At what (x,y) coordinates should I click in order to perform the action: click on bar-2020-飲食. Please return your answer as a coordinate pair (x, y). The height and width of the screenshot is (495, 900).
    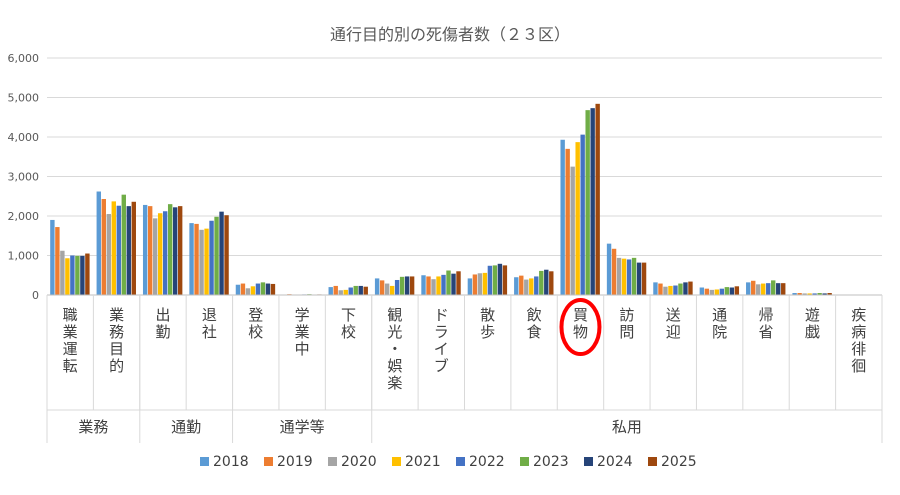
    Looking at the image, I should click on (526, 287).